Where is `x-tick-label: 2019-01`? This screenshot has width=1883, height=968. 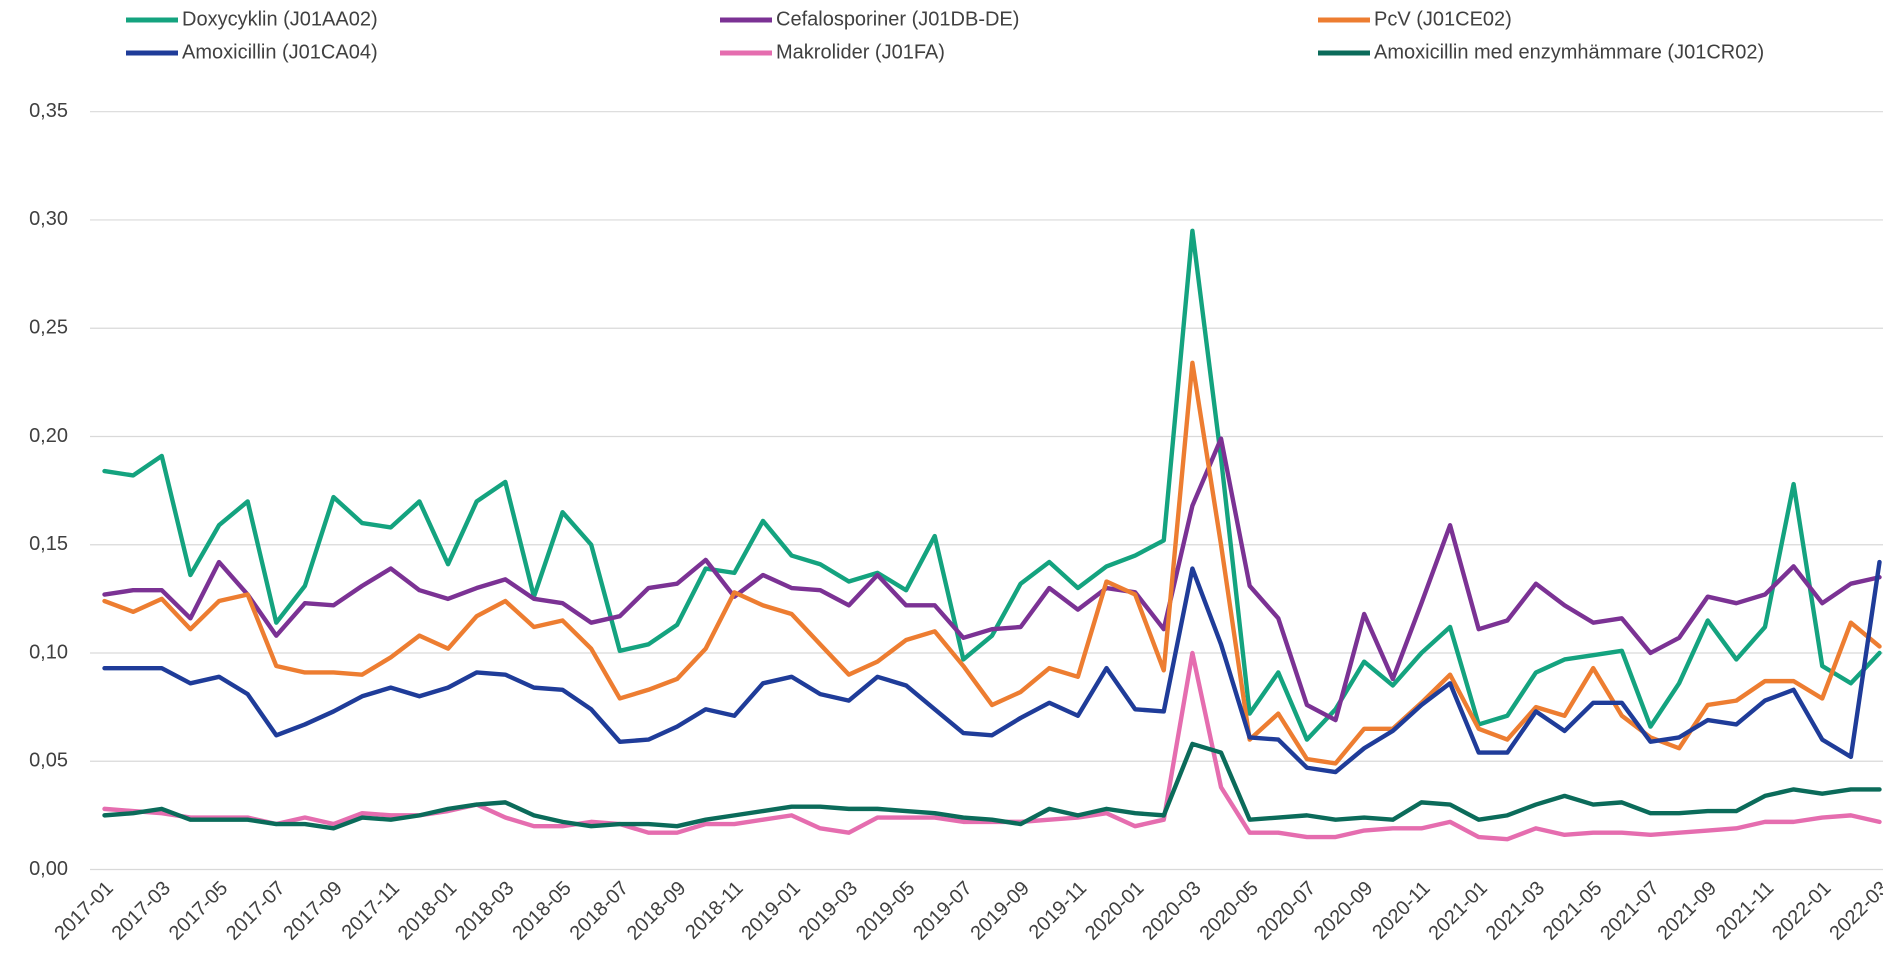
x-tick-label: 2019-01 is located at coordinates (770, 910).